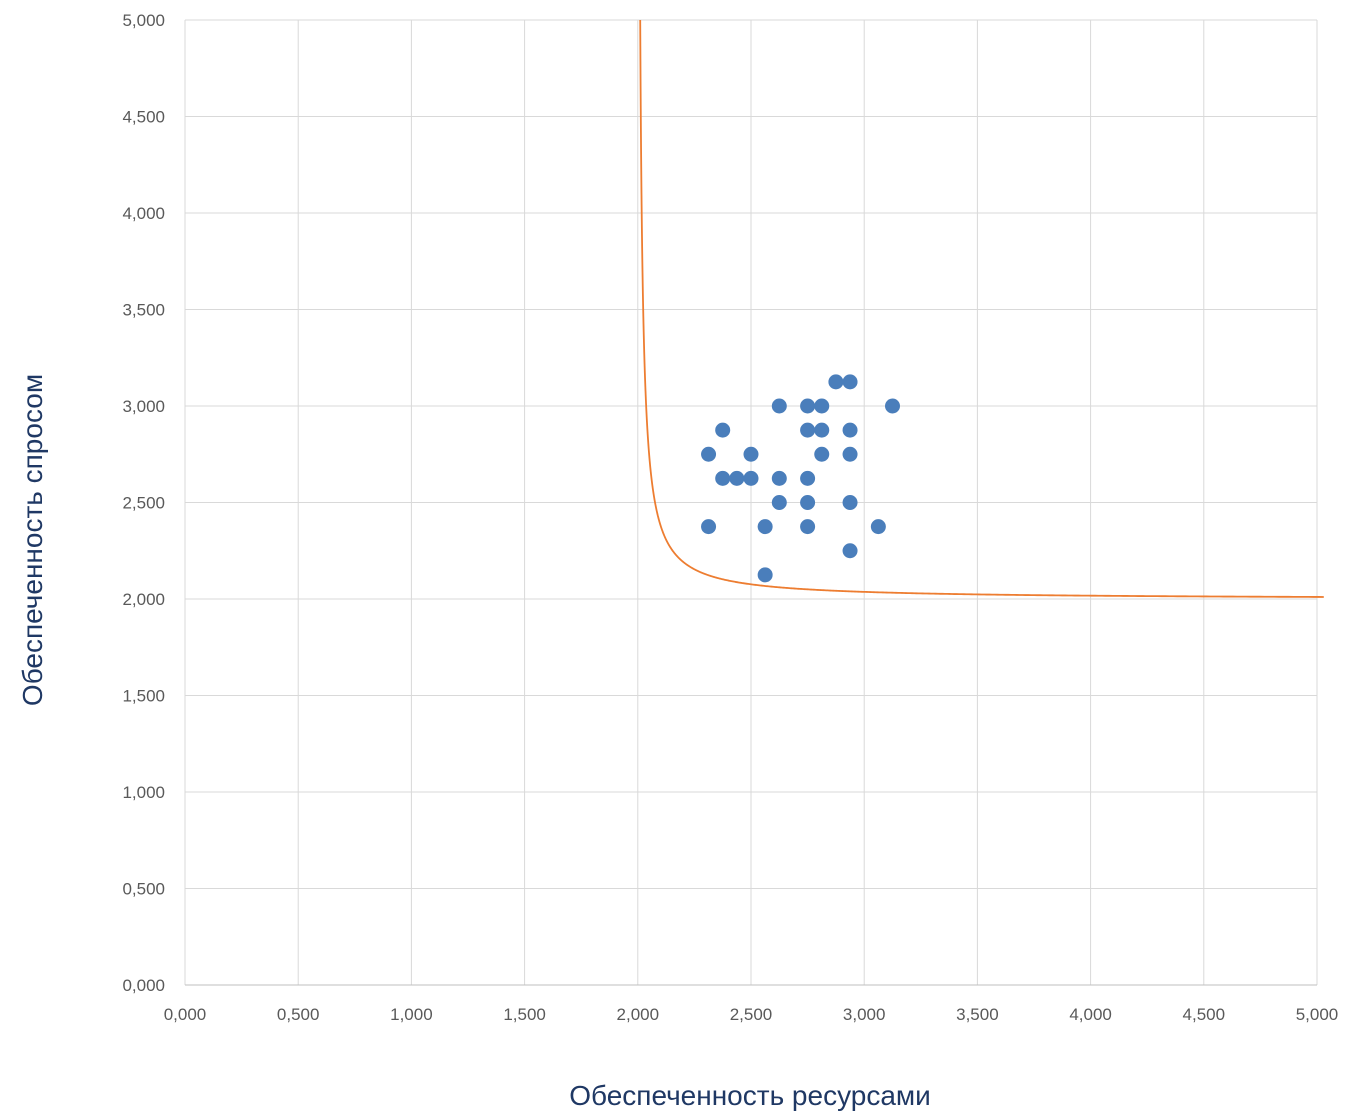  Describe the element at coordinates (143, 213) in the screenshot. I see `y-tick-label: 4,000` at that location.